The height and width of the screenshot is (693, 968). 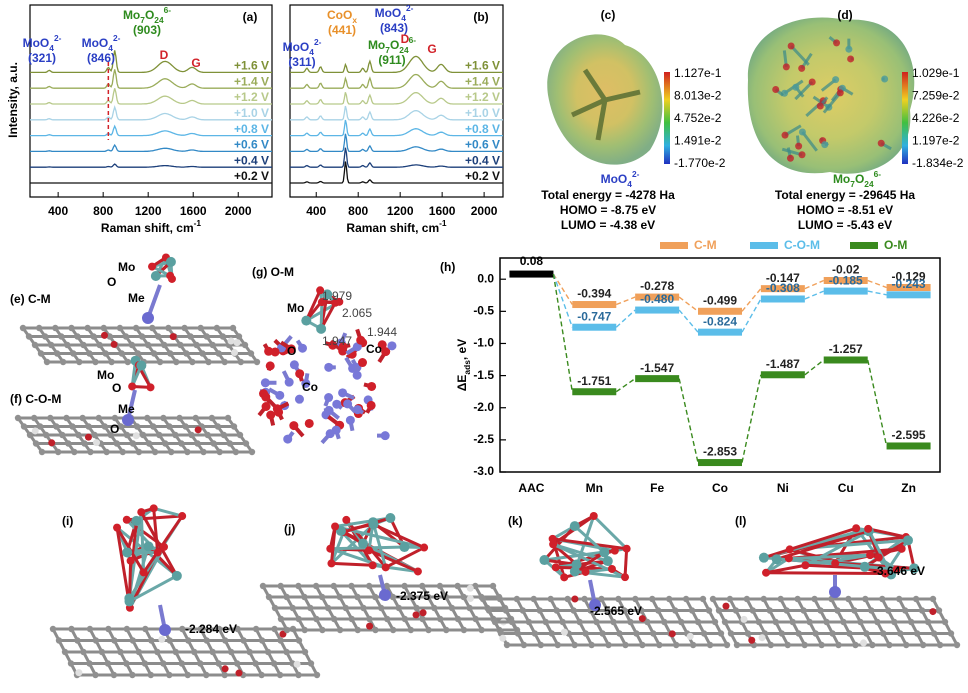 What do you see at coordinates (698, 96) in the screenshot?
I see `colorbar-label: 8.013e-2` at bounding box center [698, 96].